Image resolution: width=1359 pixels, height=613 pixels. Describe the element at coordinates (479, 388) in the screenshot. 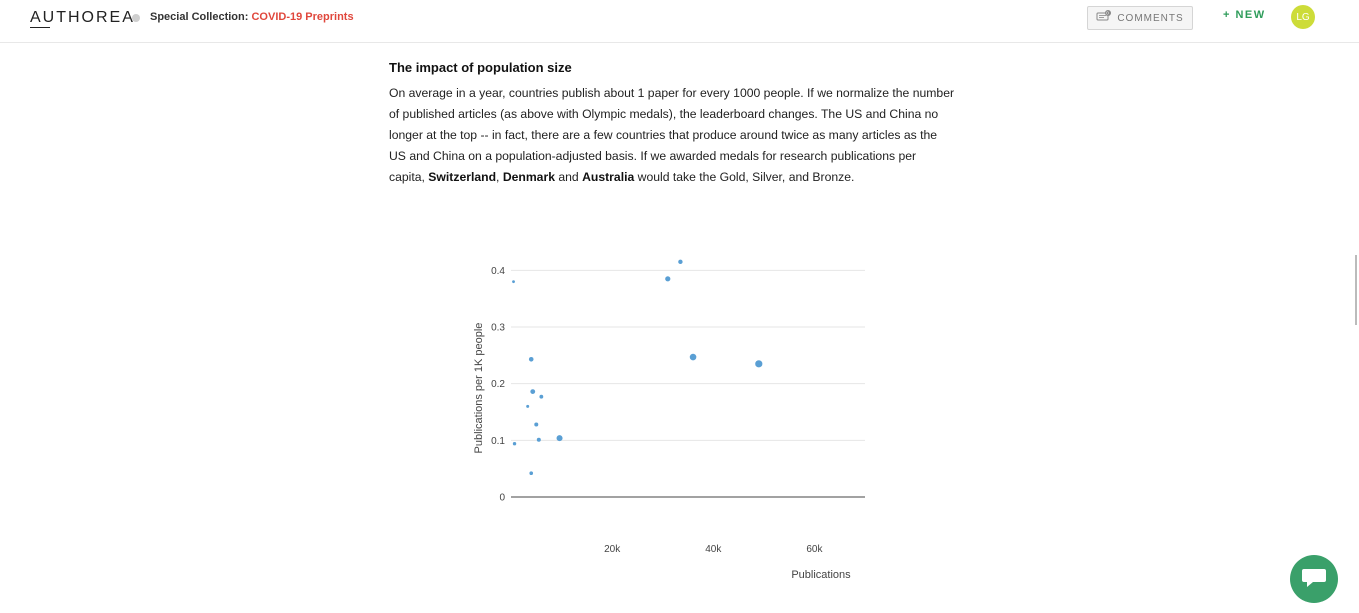

I see `y-axis-label: Publications per 1K people` at that location.